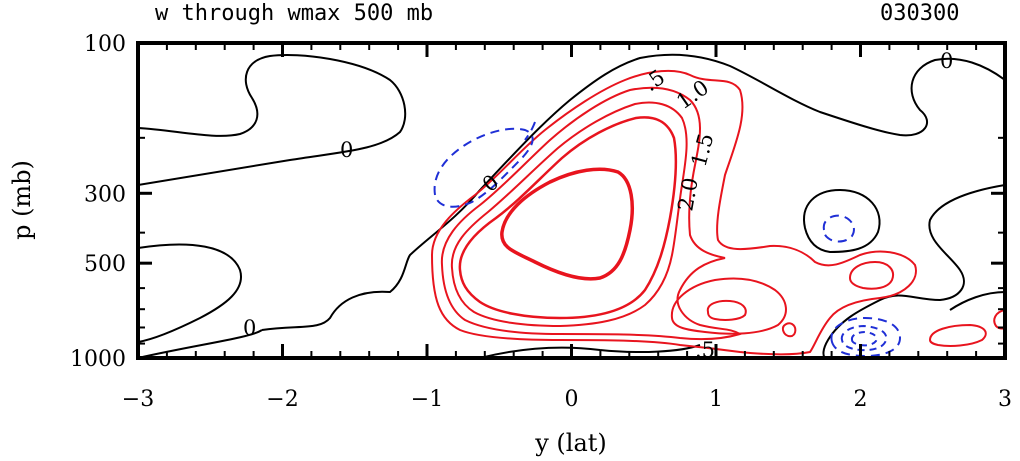 The image size is (1020, 461). I want to click on x-tick-label: 2, so click(861, 399).